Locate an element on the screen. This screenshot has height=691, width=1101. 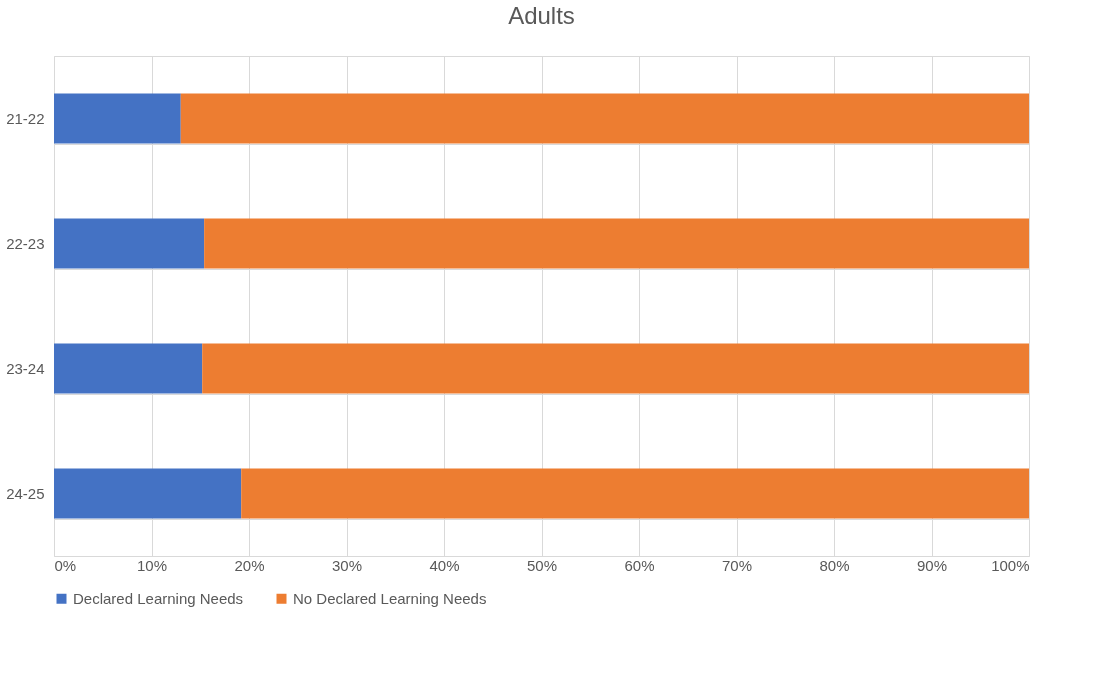
x-tick-label: 0% is located at coordinates (65, 565).